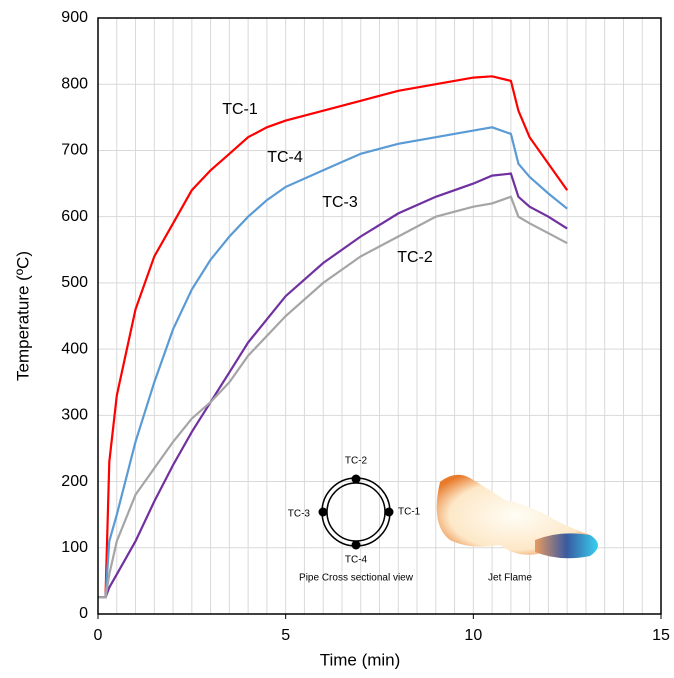 This screenshot has width=674, height=678. I want to click on y-tick-label: 0, so click(83, 613).